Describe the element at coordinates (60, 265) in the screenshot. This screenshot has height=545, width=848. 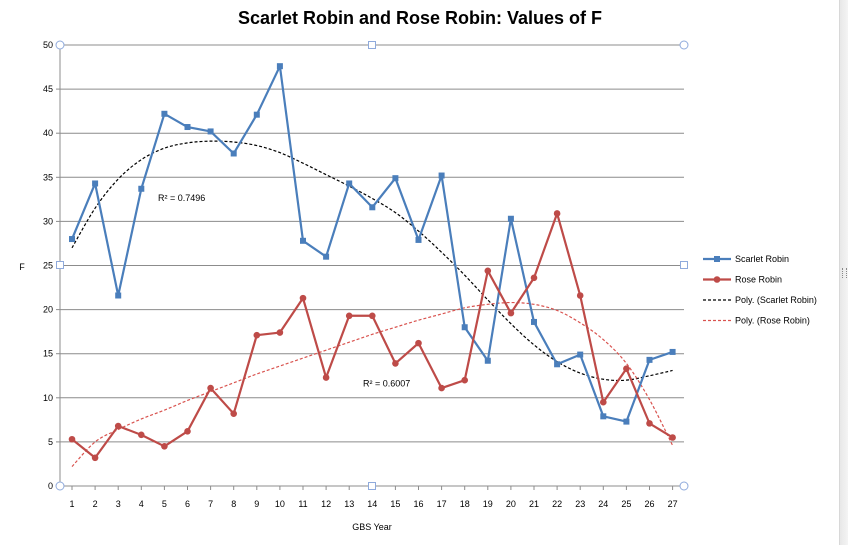
I see `resize-handle-left` at that location.